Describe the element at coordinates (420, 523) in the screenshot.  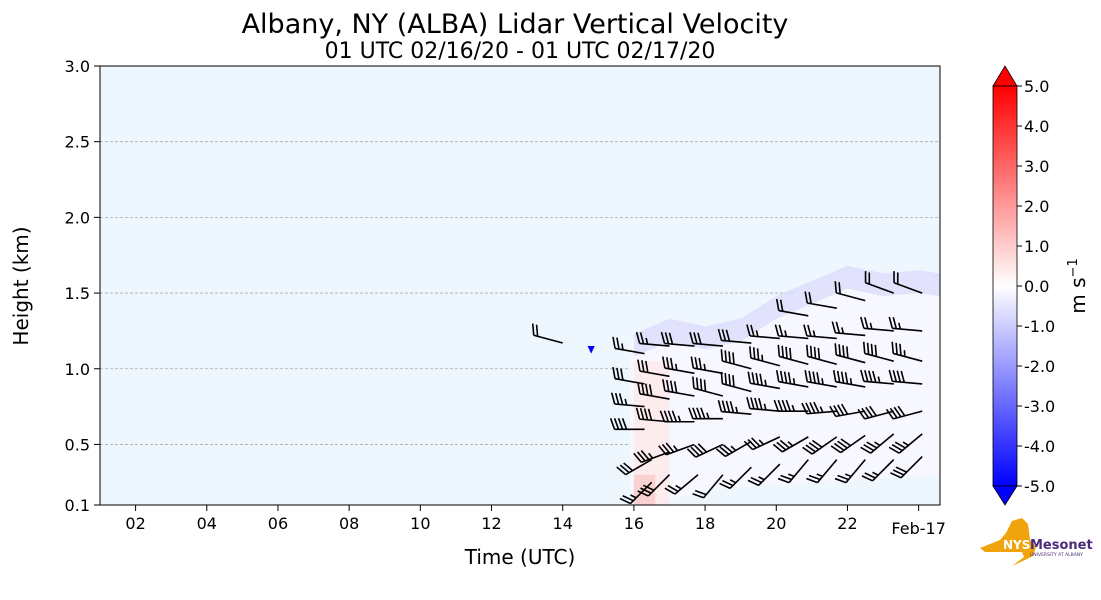
I see `x-tick-label: 10` at that location.